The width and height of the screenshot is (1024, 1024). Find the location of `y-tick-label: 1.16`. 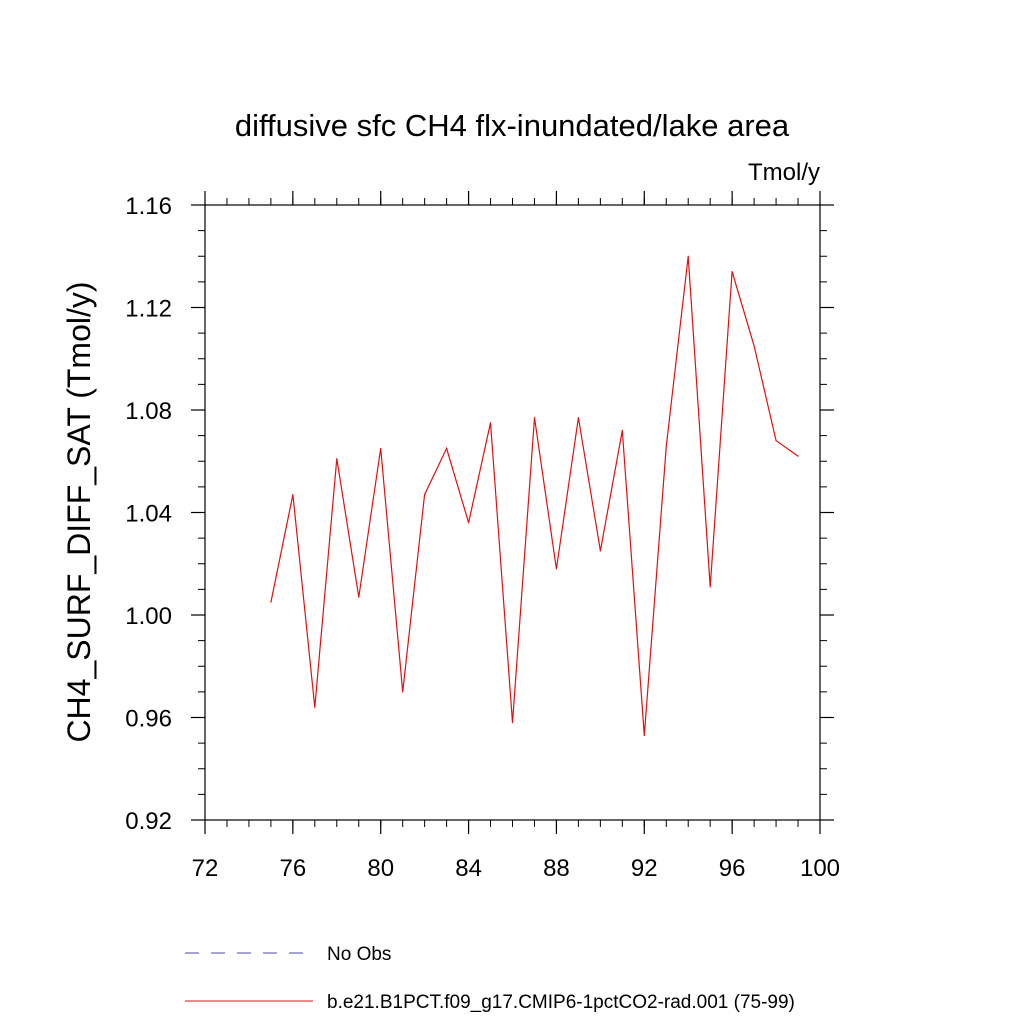

y-tick-label: 1.16 is located at coordinates (148, 206).